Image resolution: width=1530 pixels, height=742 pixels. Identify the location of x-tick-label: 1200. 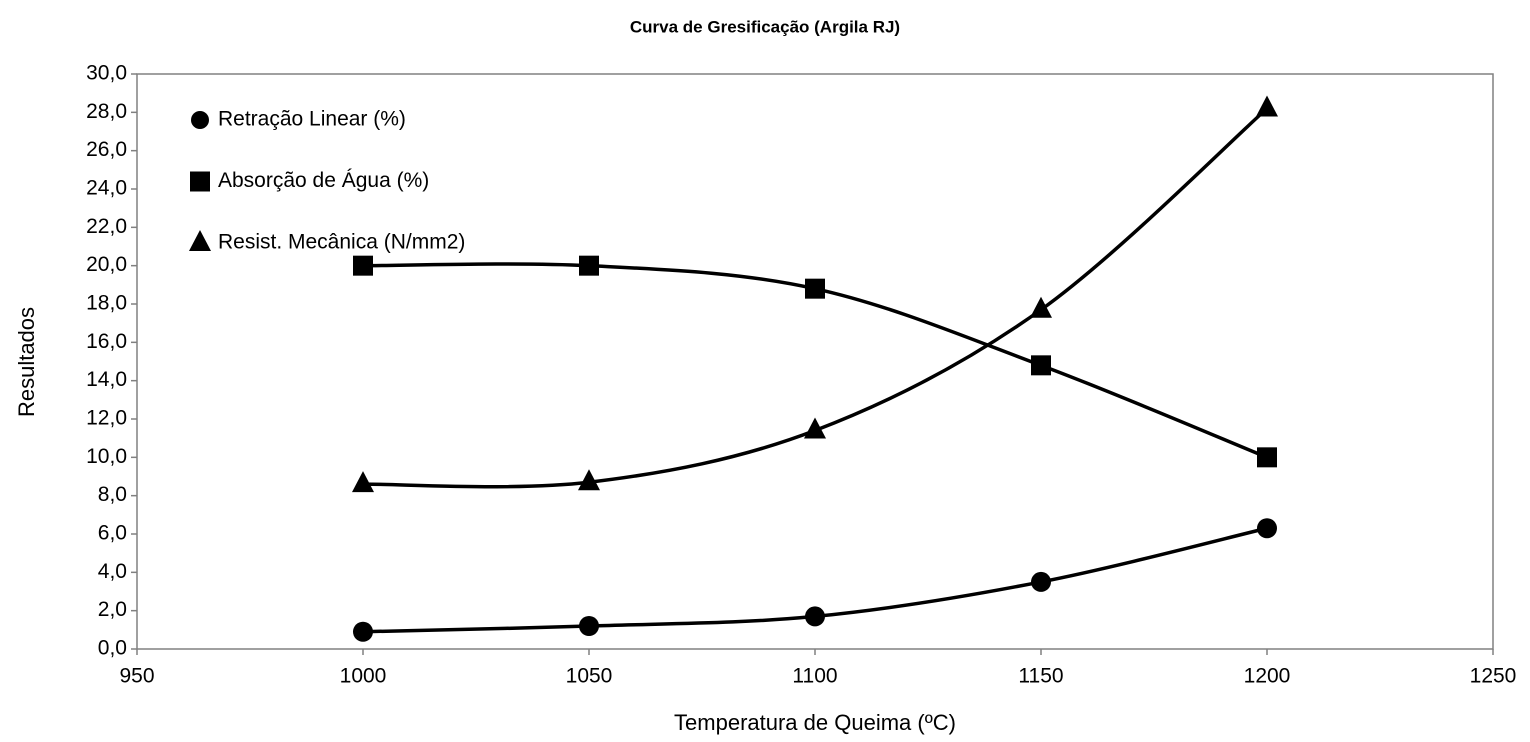
(1267, 676).